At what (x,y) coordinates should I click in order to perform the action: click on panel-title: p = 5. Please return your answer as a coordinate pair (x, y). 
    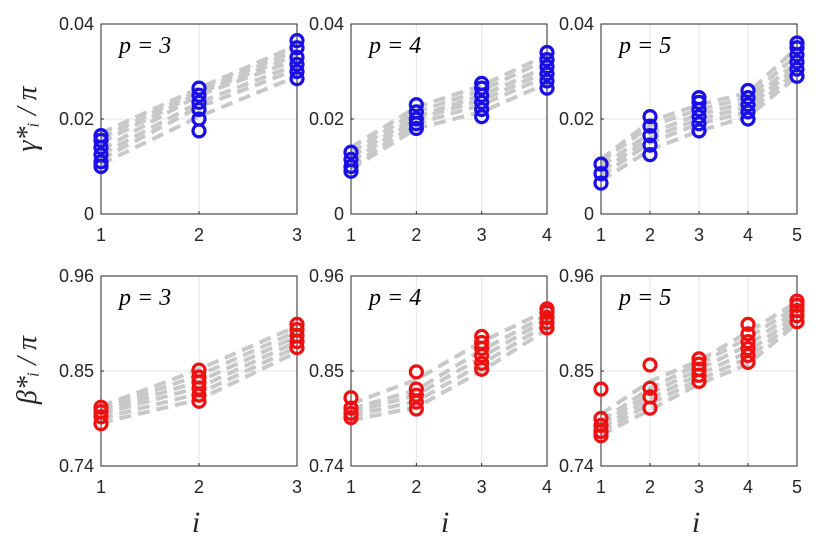
    Looking at the image, I should click on (644, 298).